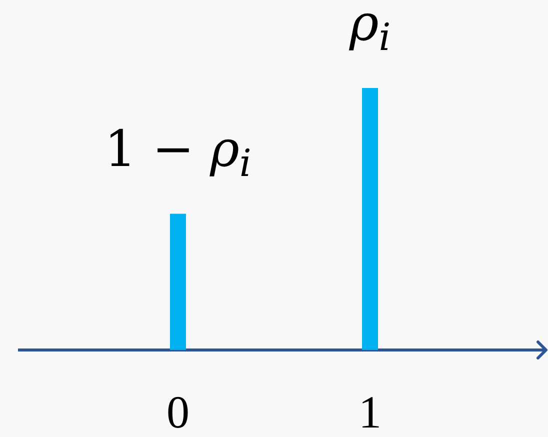  What do you see at coordinates (178, 411) in the screenshot?
I see `x-tick-label: 0` at bounding box center [178, 411].